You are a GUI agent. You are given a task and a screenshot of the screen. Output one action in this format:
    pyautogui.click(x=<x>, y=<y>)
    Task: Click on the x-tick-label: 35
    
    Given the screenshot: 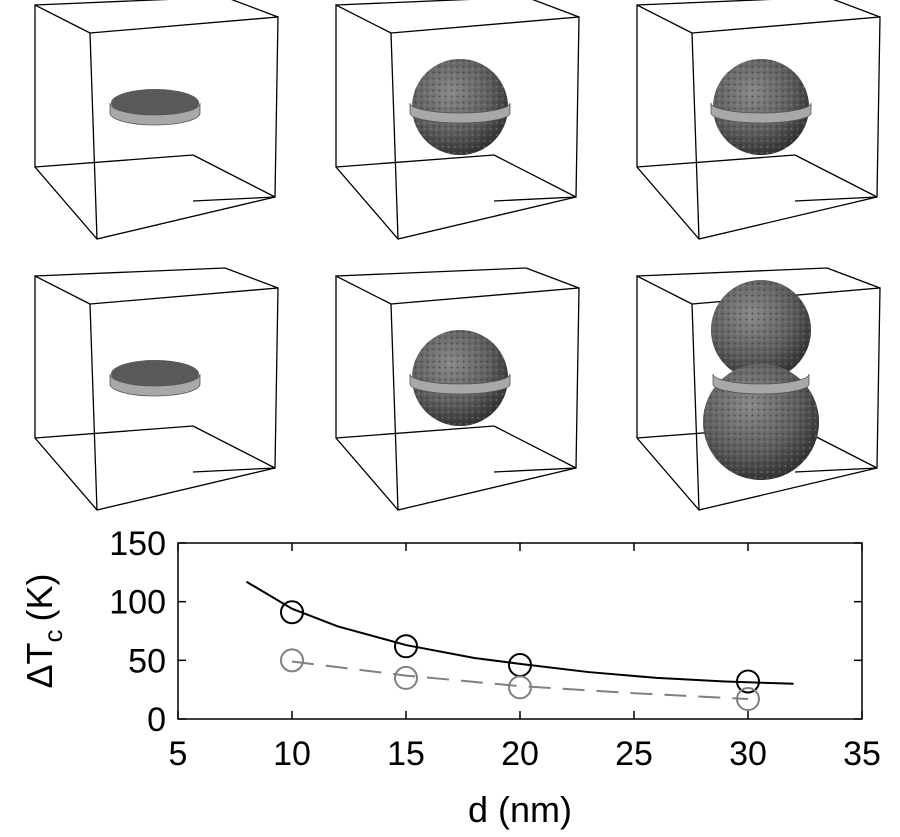 What is the action you would take?
    pyautogui.click(x=862, y=754)
    